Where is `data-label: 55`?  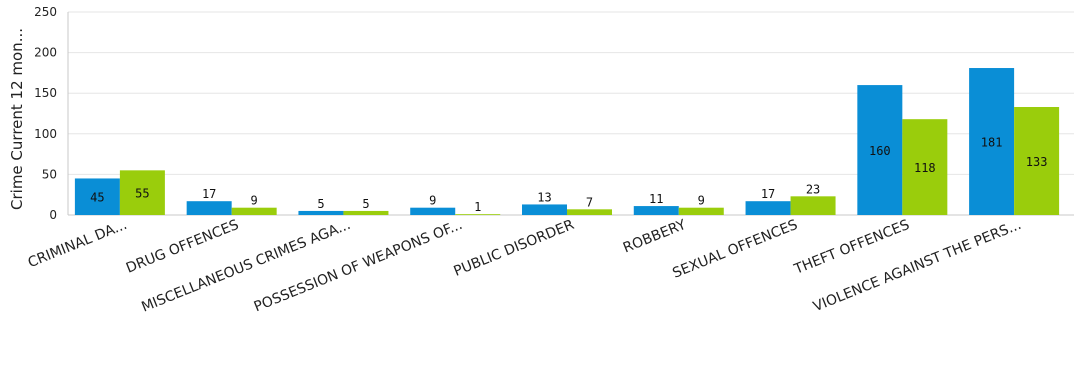 data-label: 55 is located at coordinates (142, 194).